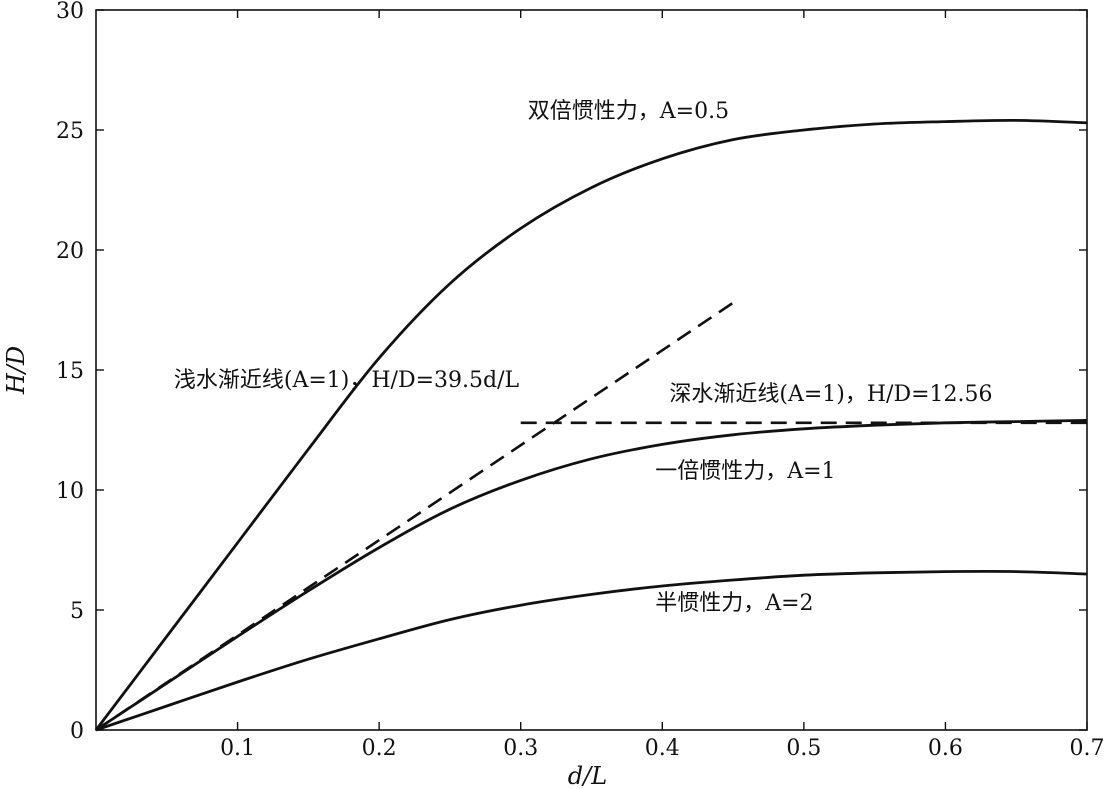 This screenshot has height=789, width=1114. What do you see at coordinates (16, 370) in the screenshot?
I see `y-axis-label: H/D` at bounding box center [16, 370].